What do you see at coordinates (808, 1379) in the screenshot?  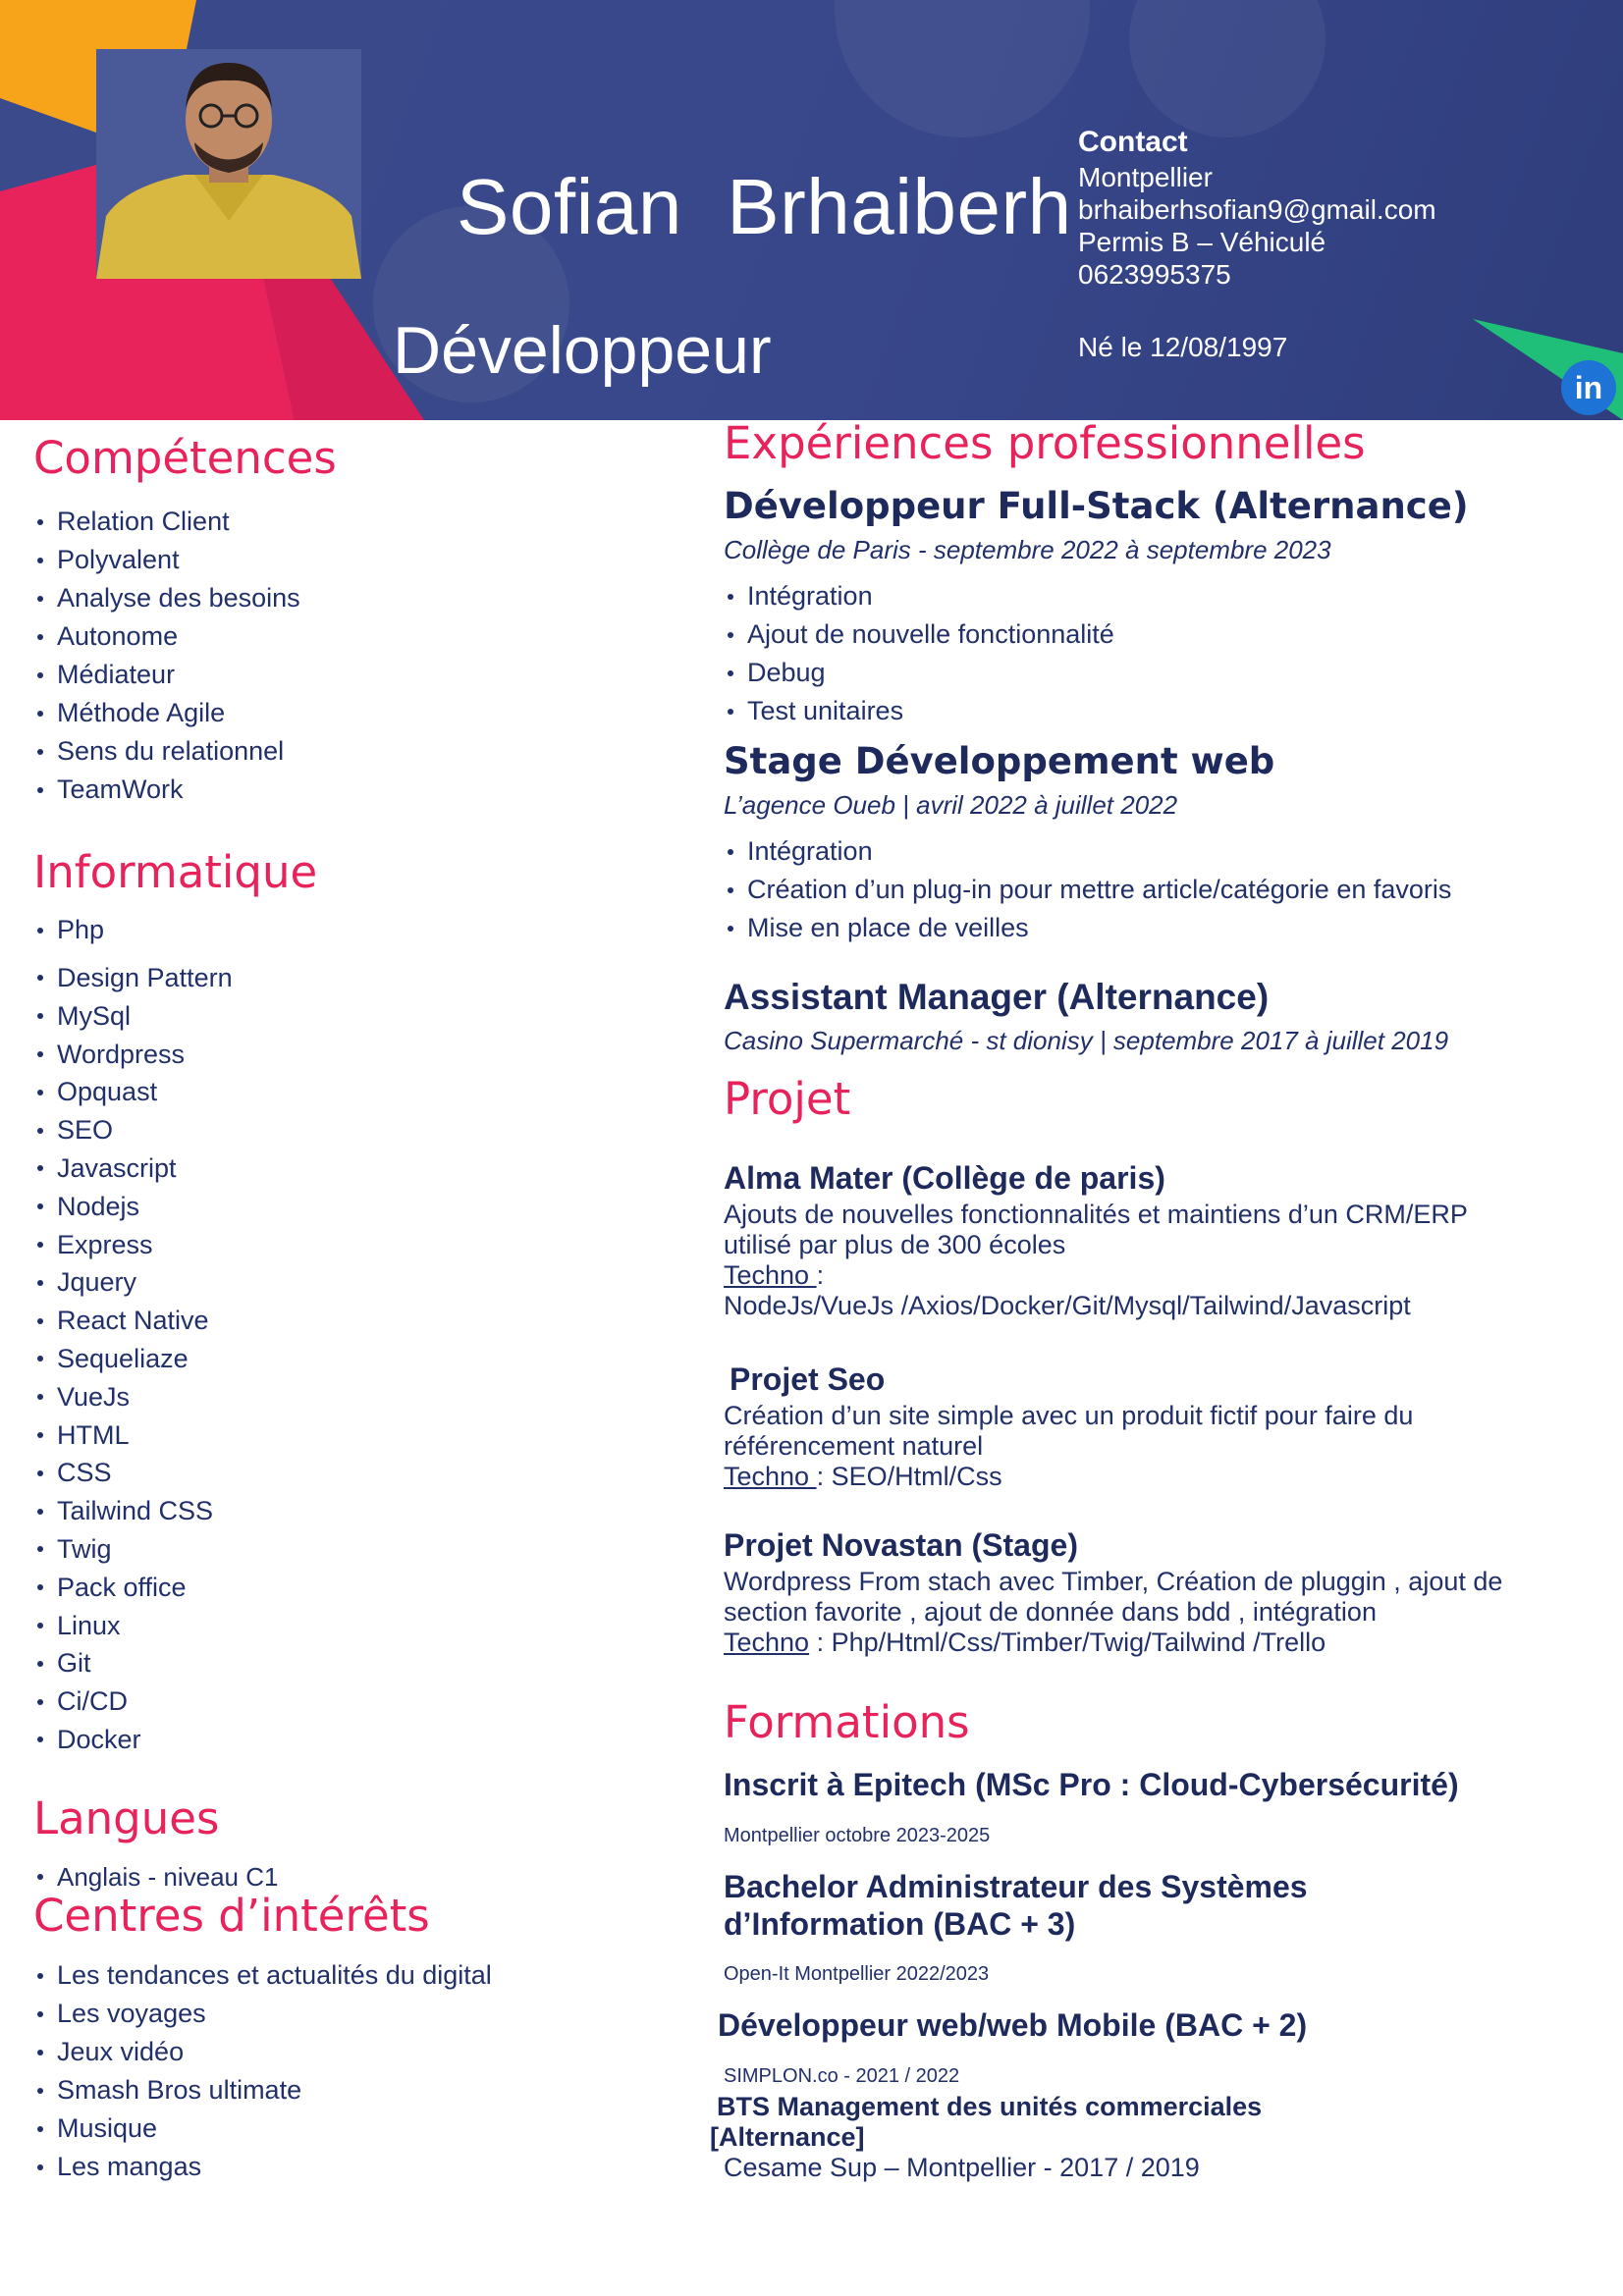 I see `project-title: Projet Seo` at bounding box center [808, 1379].